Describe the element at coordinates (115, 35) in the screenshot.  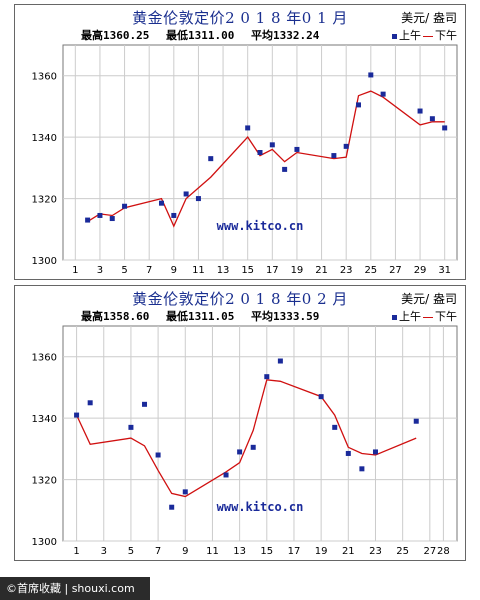
I see `stat-high: 最高1360.25` at that location.